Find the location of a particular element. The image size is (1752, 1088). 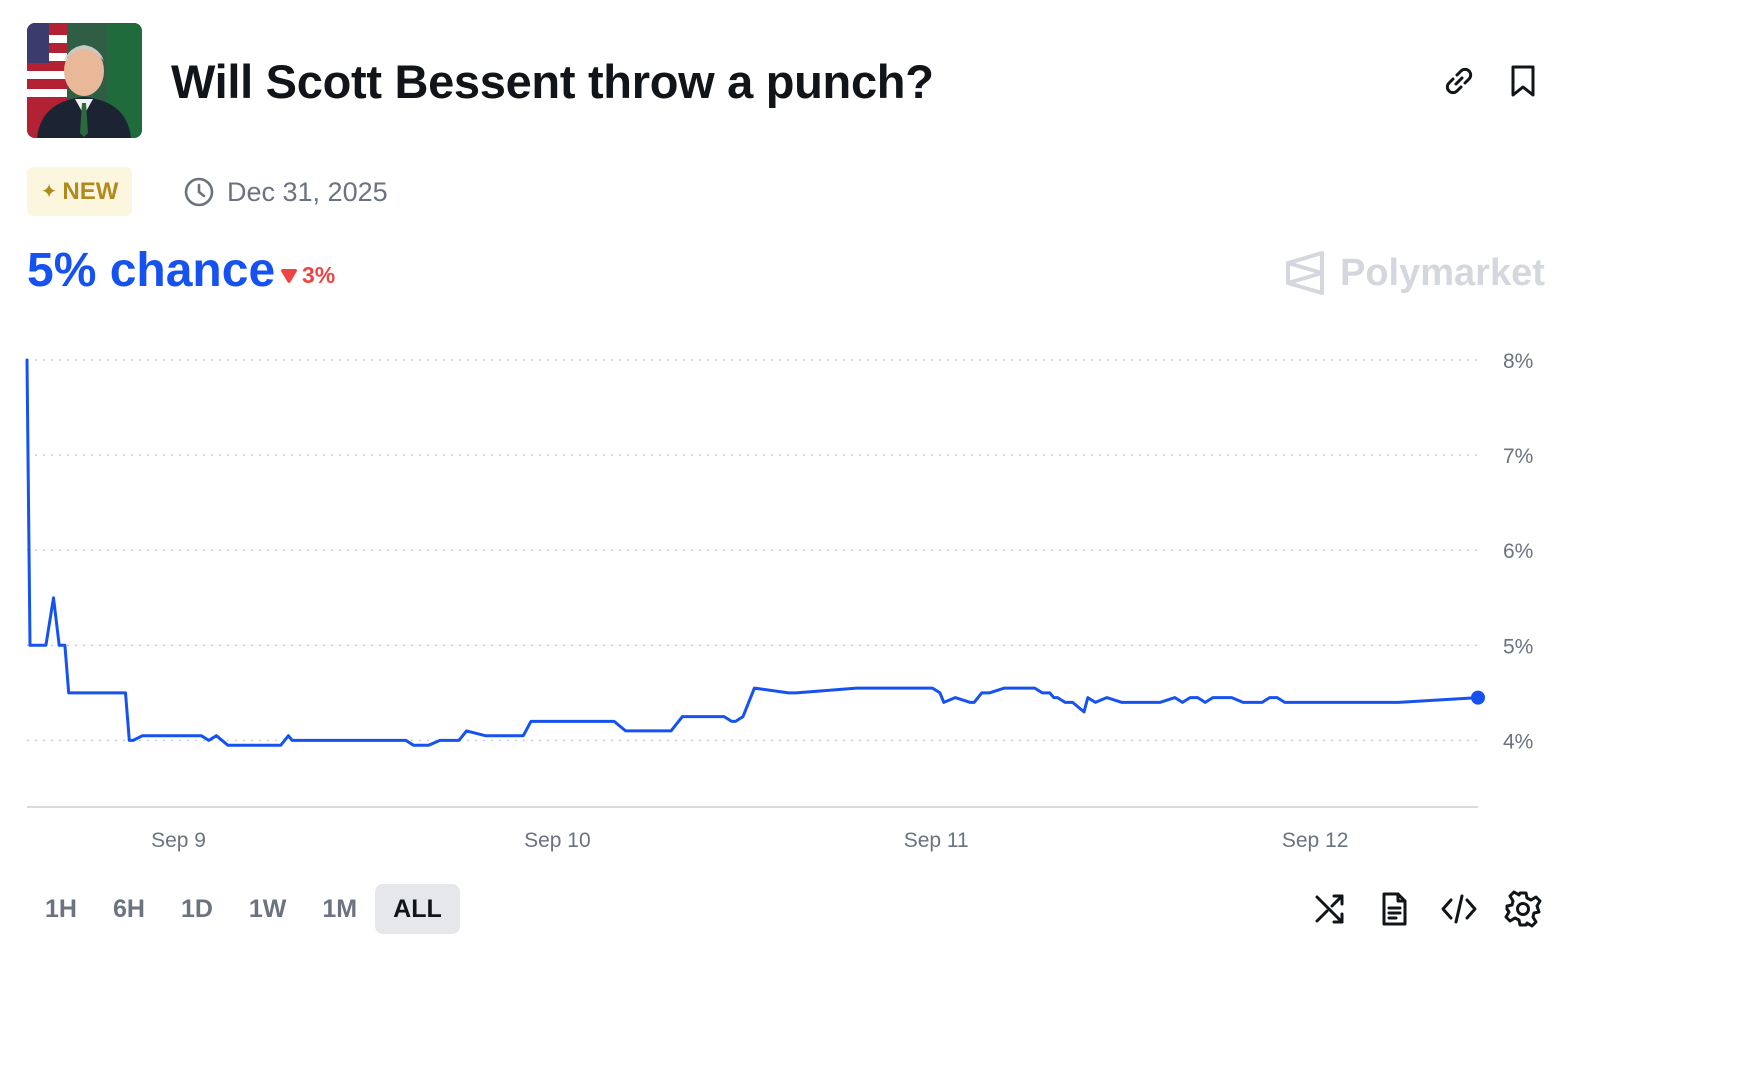

end-date: Dec 31, 2025 is located at coordinates (285, 192).